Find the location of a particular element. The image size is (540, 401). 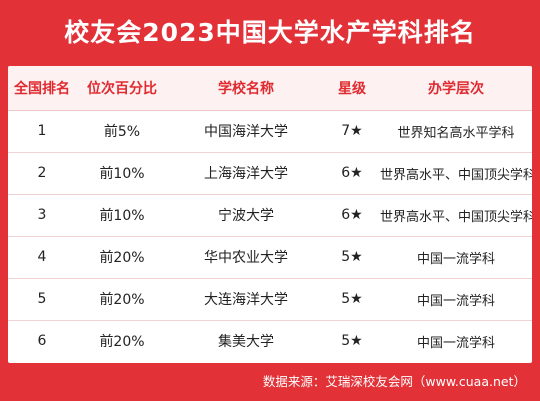

header-rank: 全国排名 is located at coordinates (42, 88).